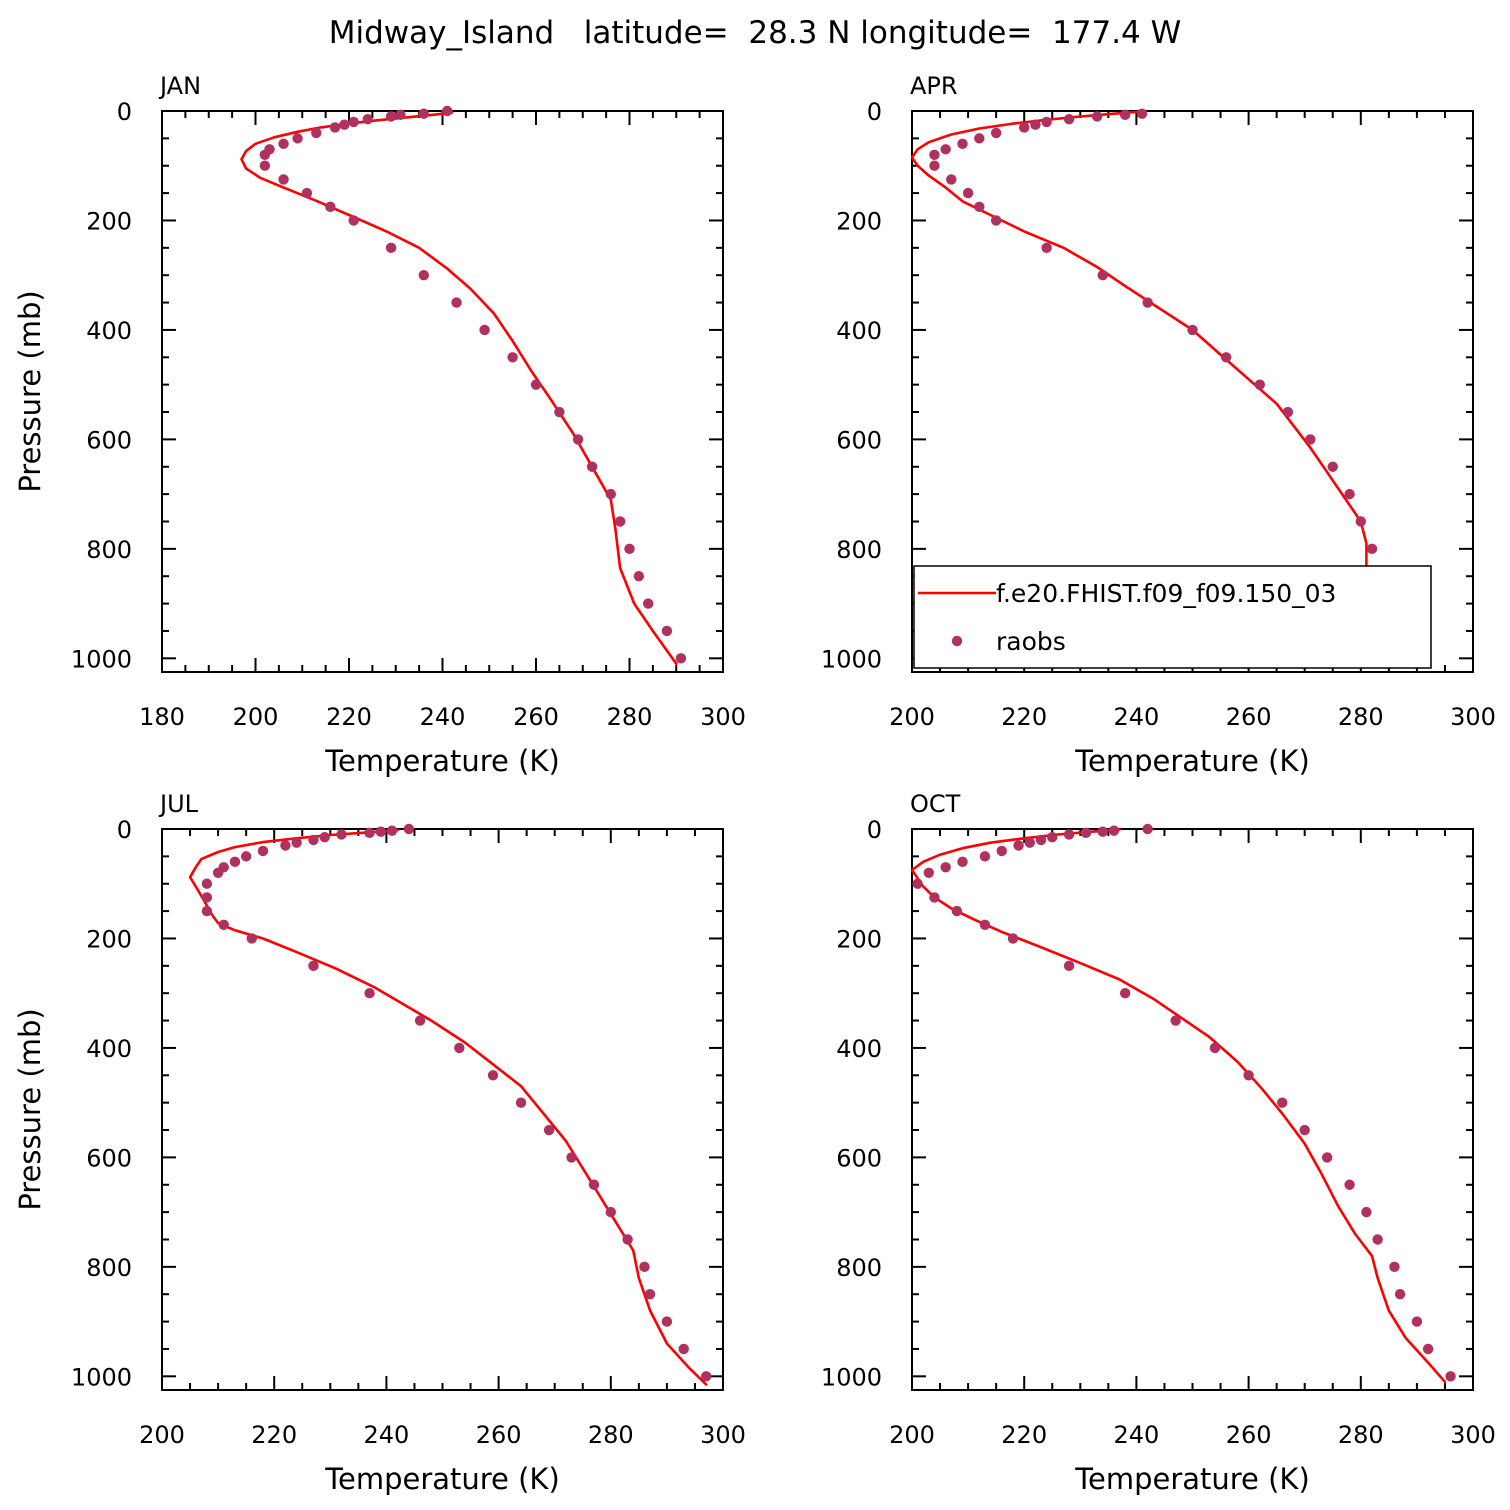 Image resolution: width=1510 pixels, height=1510 pixels. What do you see at coordinates (1166, 593) in the screenshot?
I see `legend-model-label: f.e20.FHIST.f09_f09.150_03` at bounding box center [1166, 593].